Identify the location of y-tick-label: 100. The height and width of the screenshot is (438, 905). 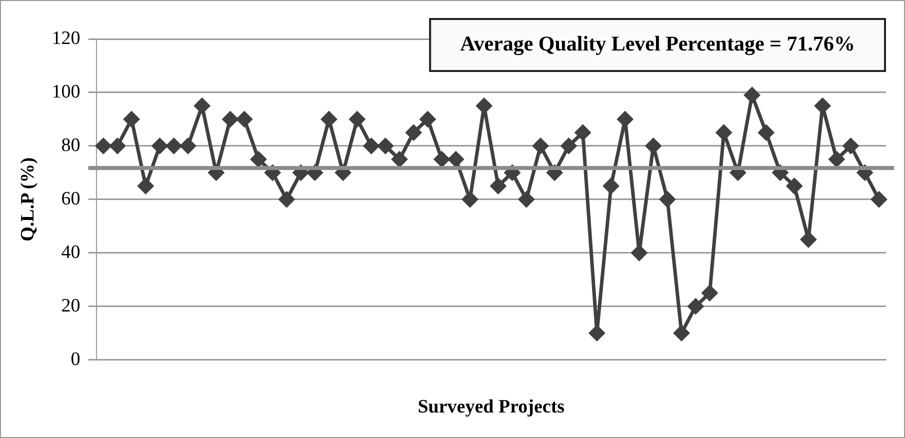
(66, 91).